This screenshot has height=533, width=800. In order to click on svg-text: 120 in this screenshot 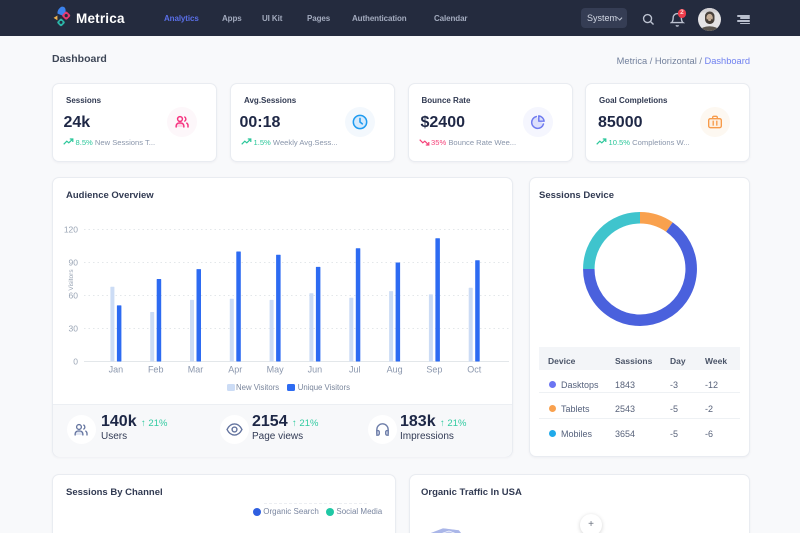, I will do `click(71, 230)`.